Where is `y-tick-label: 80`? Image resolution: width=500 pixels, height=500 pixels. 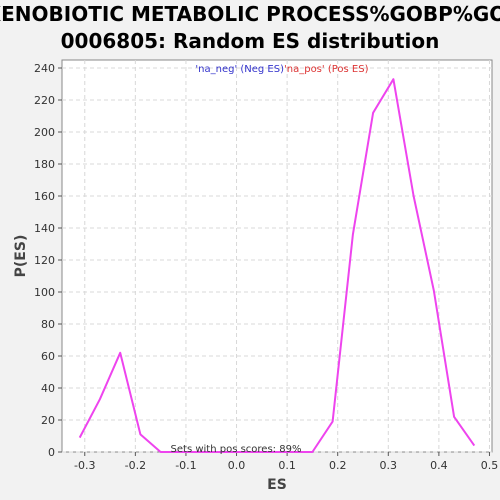
y-tick-label: 80 is located at coordinates (48, 324).